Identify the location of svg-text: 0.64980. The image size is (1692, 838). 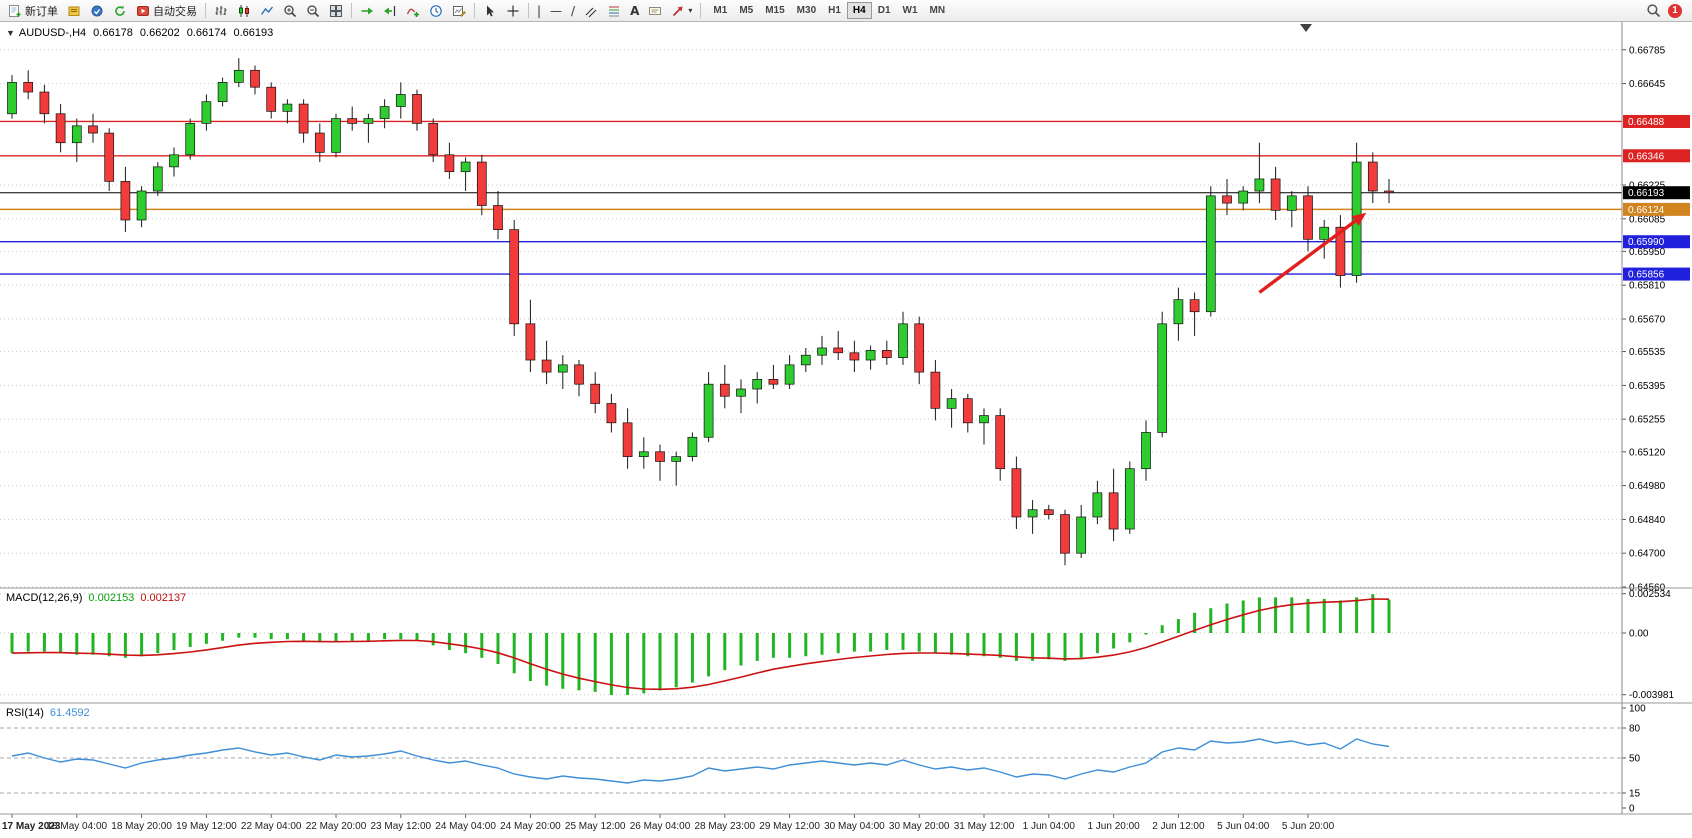
(1647, 486).